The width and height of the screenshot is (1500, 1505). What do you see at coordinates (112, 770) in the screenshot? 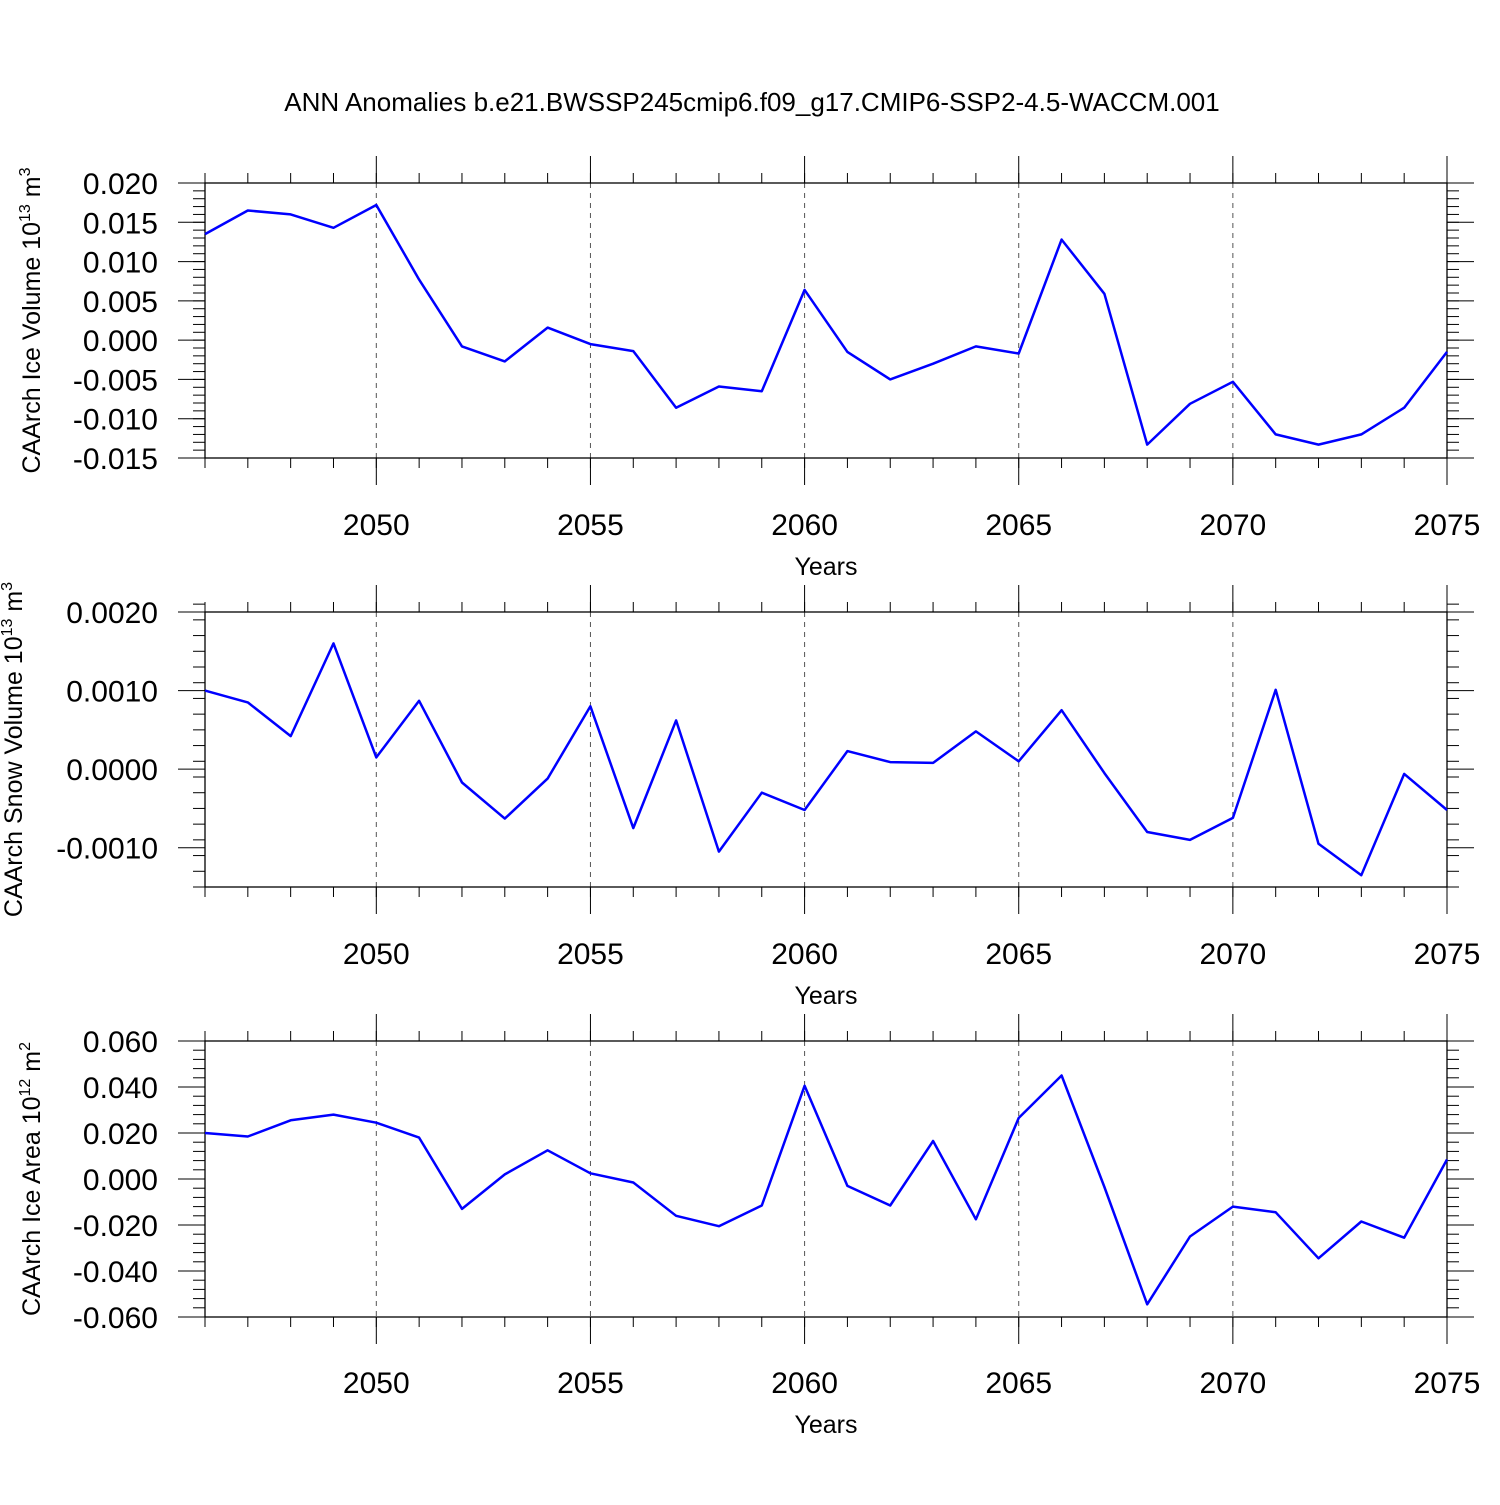
I see `y-tick-label: 0.0000` at bounding box center [112, 770].